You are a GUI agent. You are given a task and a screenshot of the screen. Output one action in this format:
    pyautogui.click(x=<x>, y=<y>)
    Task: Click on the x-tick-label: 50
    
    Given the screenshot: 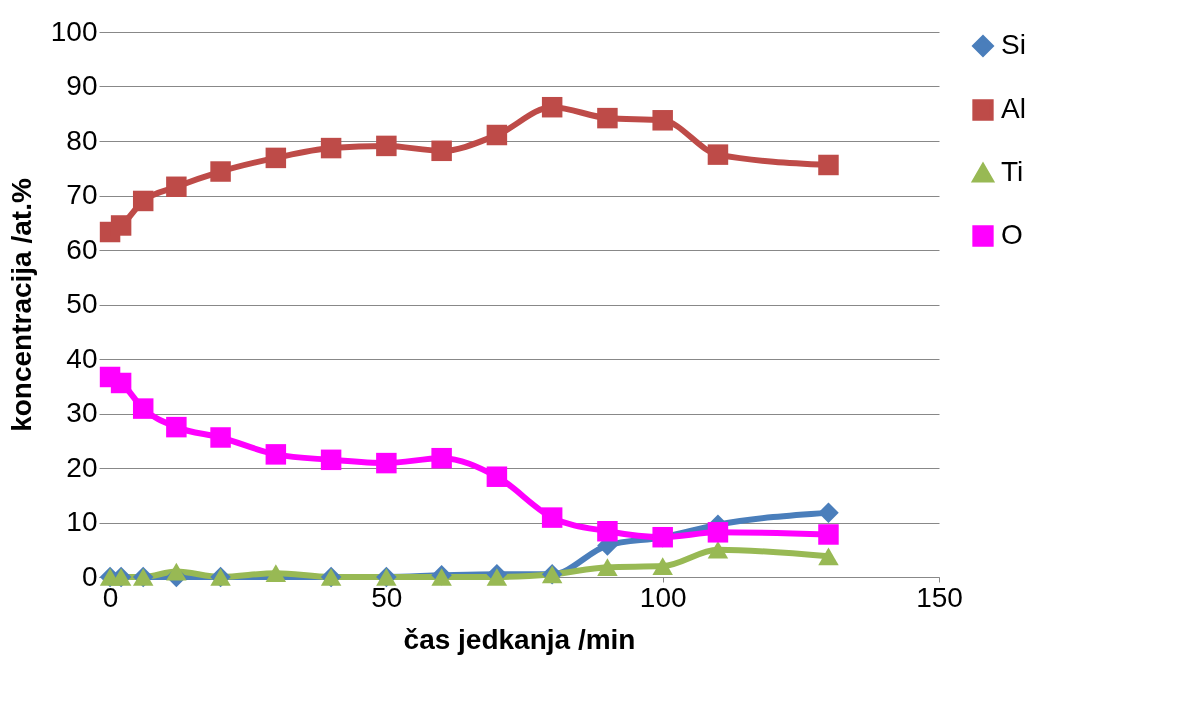 What is the action you would take?
    pyautogui.click(x=387, y=597)
    